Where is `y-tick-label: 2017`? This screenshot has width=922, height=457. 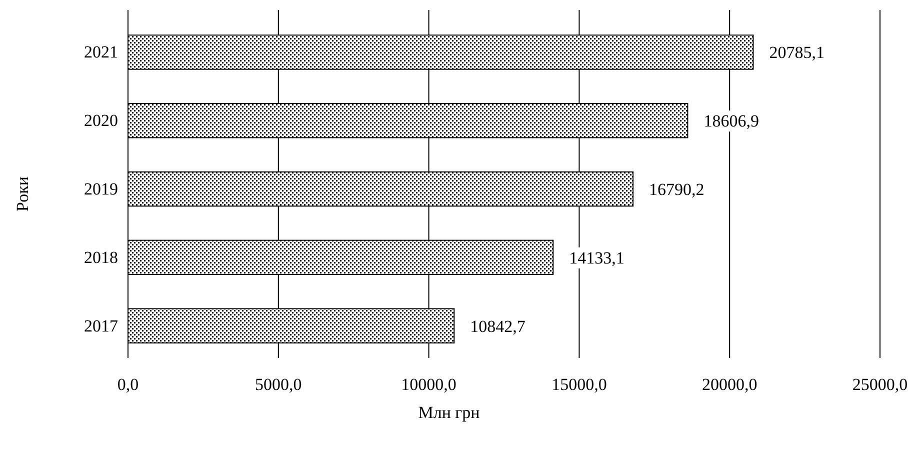 y-tick-label: 2017 is located at coordinates (101, 326).